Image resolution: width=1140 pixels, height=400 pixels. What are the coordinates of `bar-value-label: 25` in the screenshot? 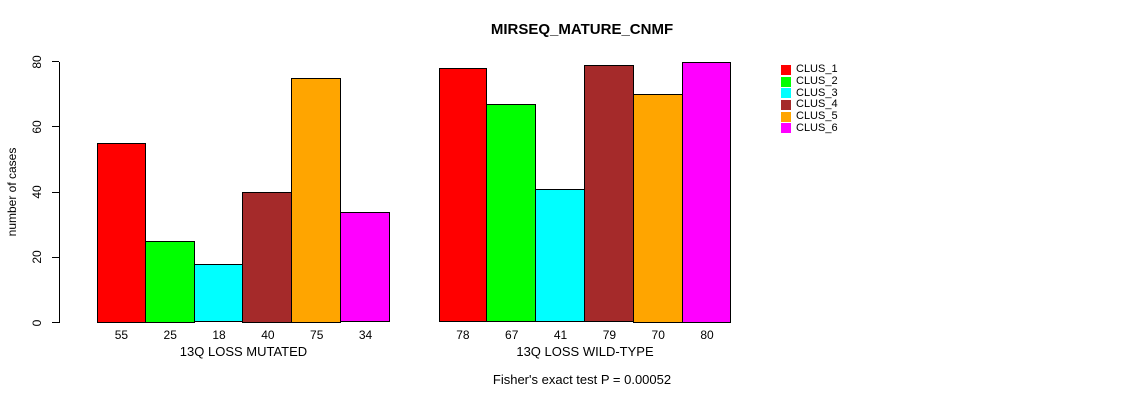 It's located at (170, 335).